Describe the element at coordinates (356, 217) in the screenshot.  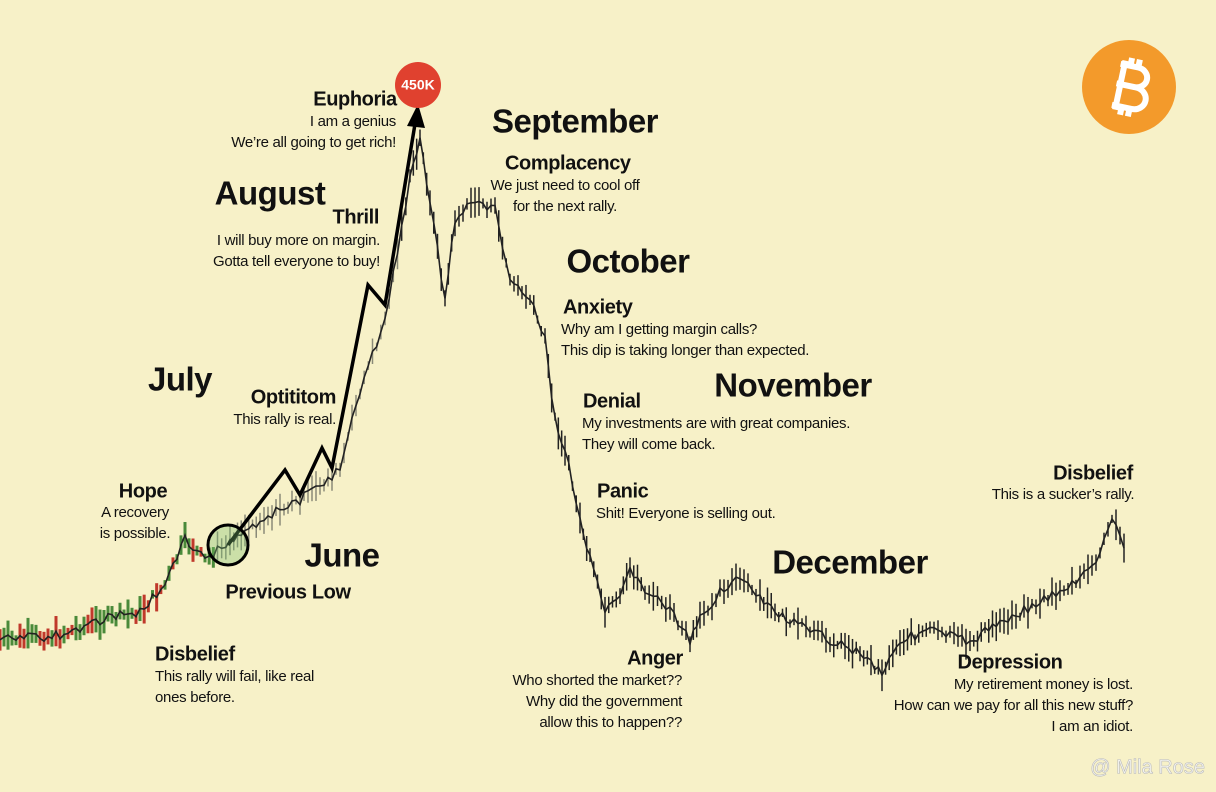
I see `stage-title: Thrill` at that location.